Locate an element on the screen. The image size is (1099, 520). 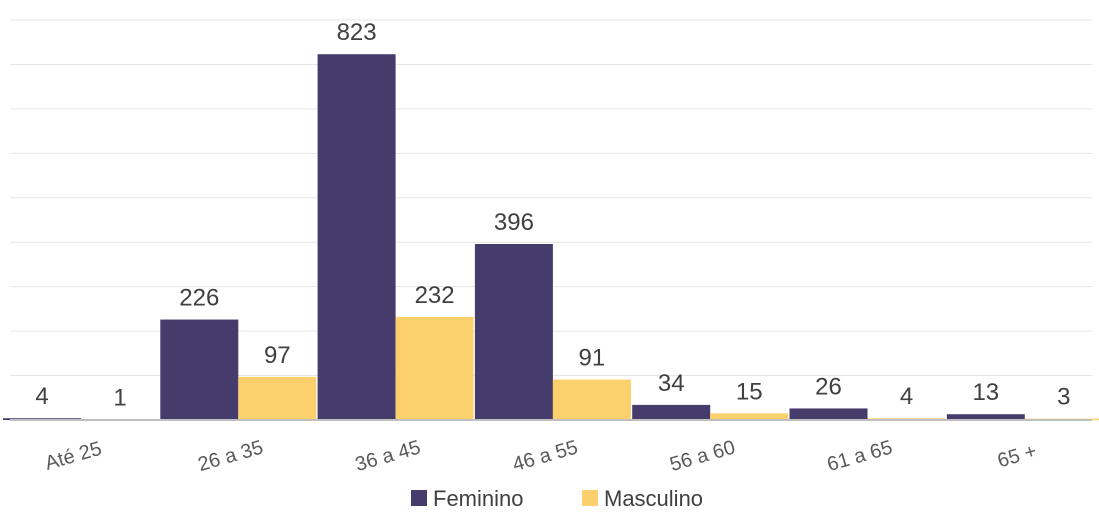
data-label-masculino-5: 4 is located at coordinates (906, 396).